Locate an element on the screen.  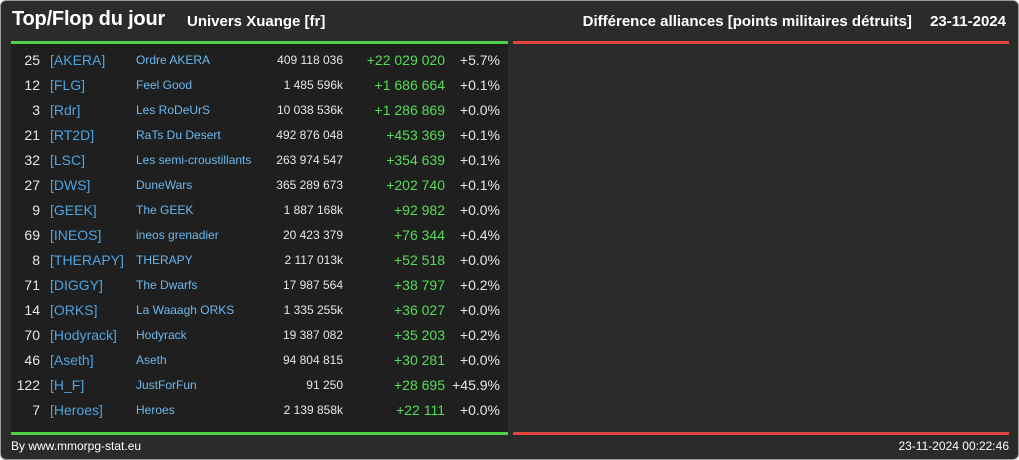
alliance-tag: [H_F] is located at coordinates (67, 385).